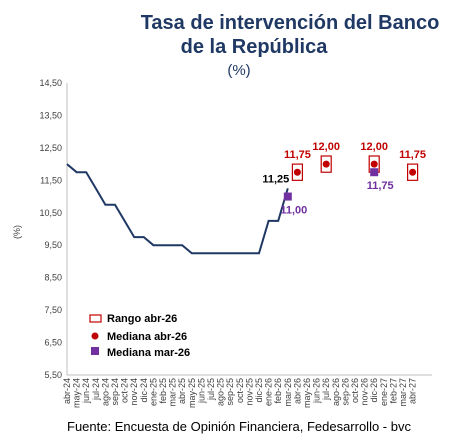 The image size is (468, 441). I want to click on data-label-last-value: 11,25, so click(275, 179).